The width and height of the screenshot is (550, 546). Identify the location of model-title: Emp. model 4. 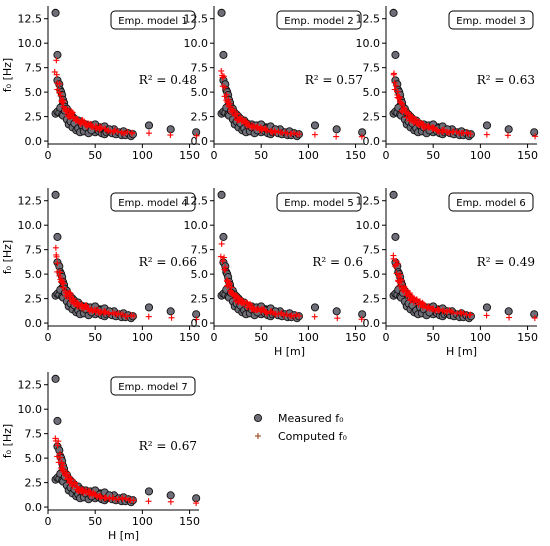
(152, 203).